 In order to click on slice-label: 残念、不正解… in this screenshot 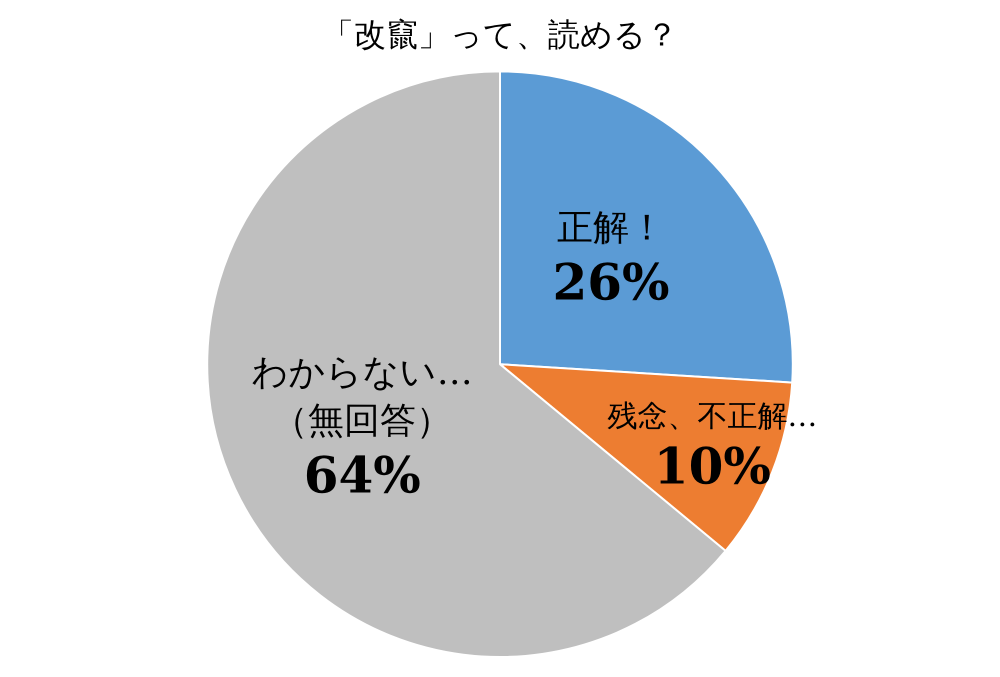, I will do `click(712, 416)`.